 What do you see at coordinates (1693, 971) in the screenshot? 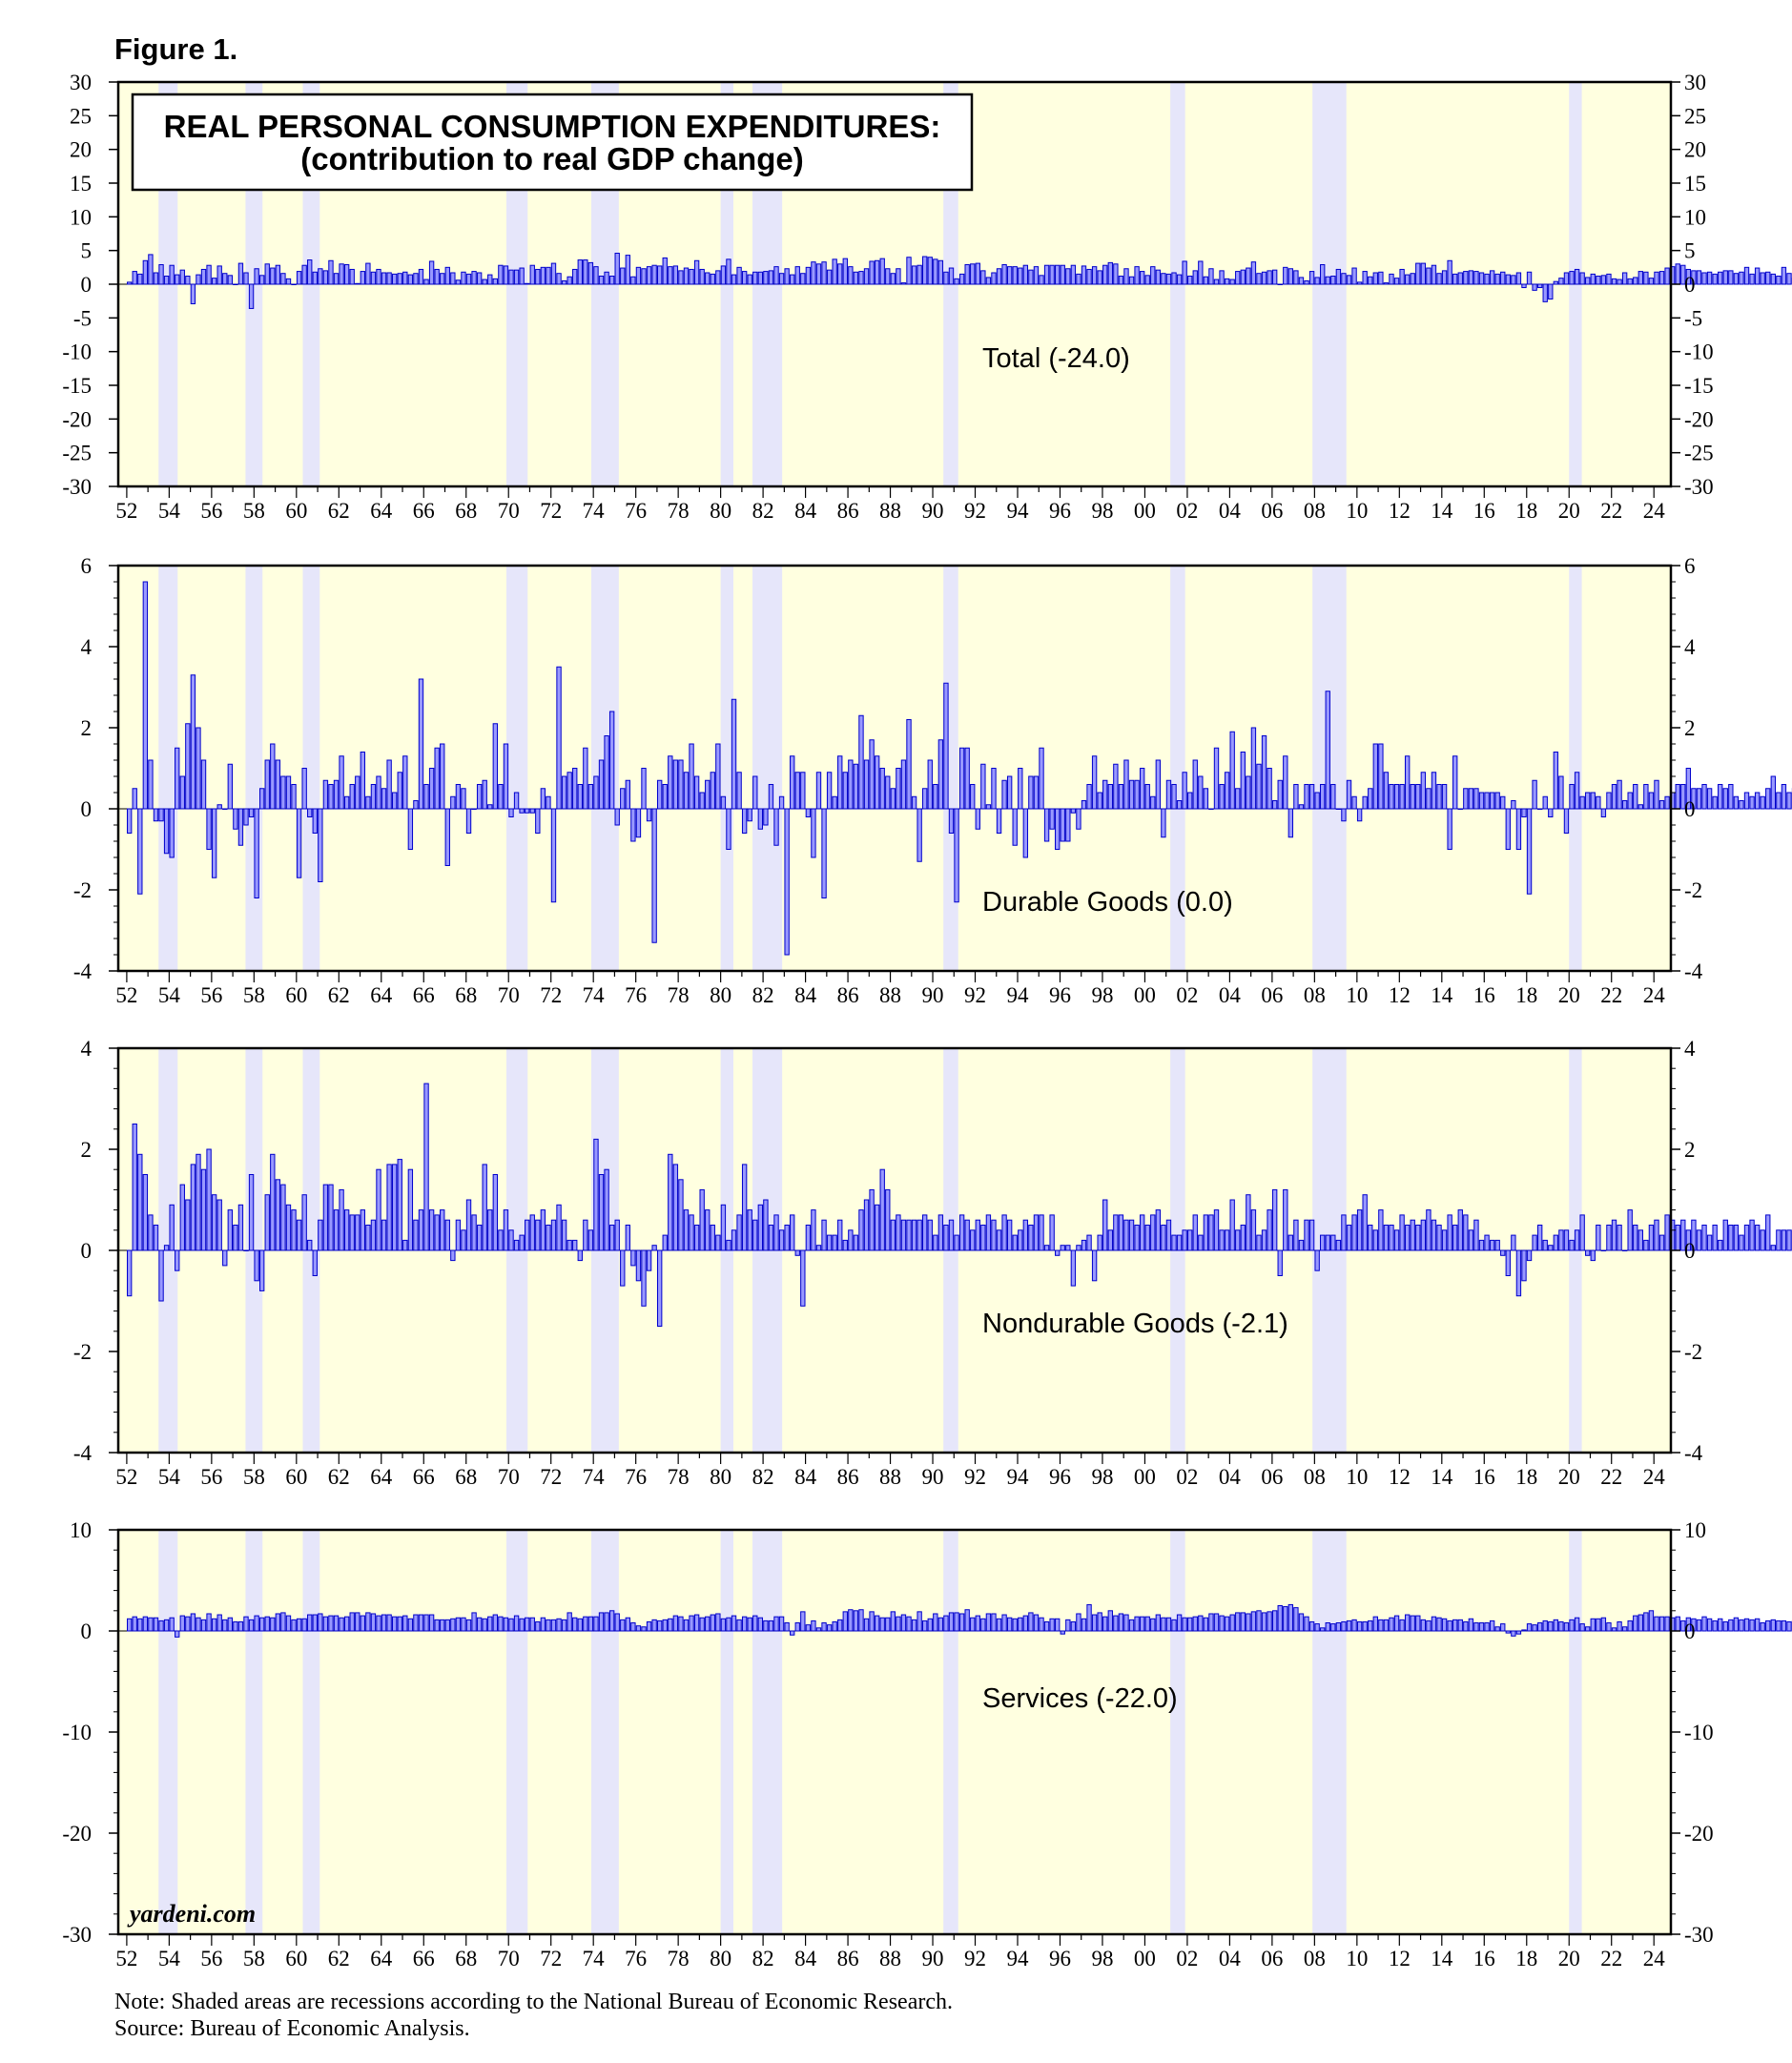
I see `y-tick-label-right: -4` at bounding box center [1693, 971].